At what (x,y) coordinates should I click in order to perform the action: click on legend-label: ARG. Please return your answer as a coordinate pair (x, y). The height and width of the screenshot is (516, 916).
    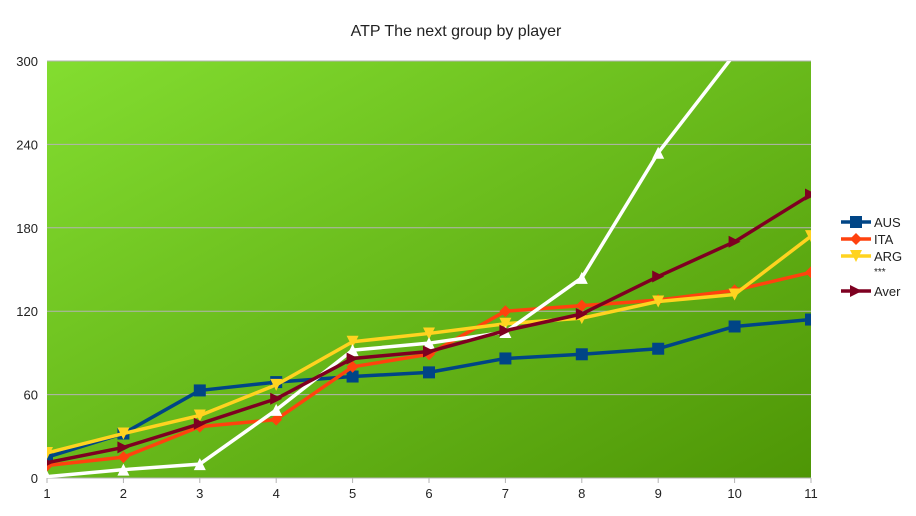
    Looking at the image, I should click on (888, 256).